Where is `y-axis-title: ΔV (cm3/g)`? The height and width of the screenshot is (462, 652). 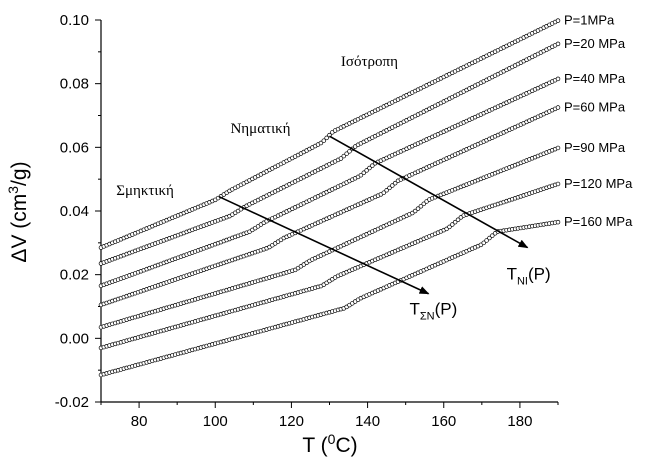
y-axis-title: ΔV (cm3/g) is located at coordinates (18, 211).